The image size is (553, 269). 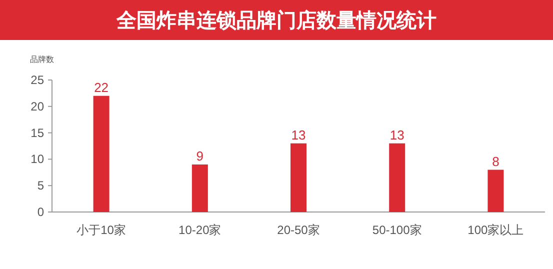 I want to click on y-tick-label: 15, so click(x=37, y=133).